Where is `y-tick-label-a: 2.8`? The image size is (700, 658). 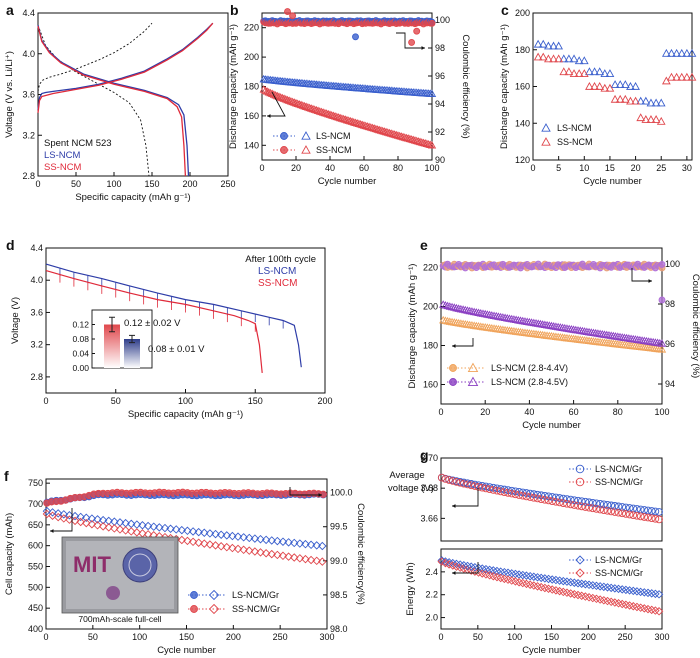 y-tick-label-a: 2.8 is located at coordinates (28, 176).